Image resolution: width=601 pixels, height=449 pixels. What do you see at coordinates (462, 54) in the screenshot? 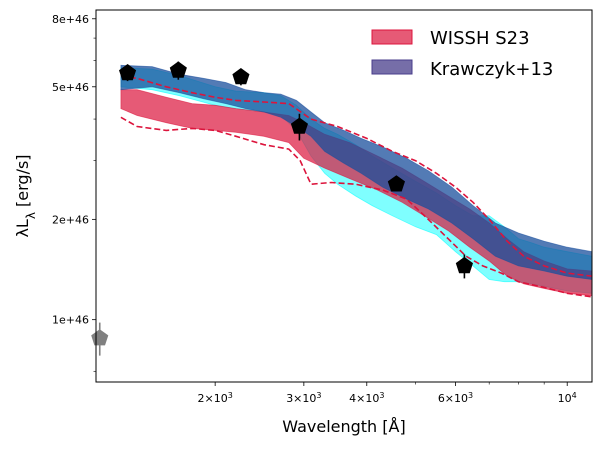
I see `legend: WISSH S23 Krawczyk+13` at bounding box center [462, 54].